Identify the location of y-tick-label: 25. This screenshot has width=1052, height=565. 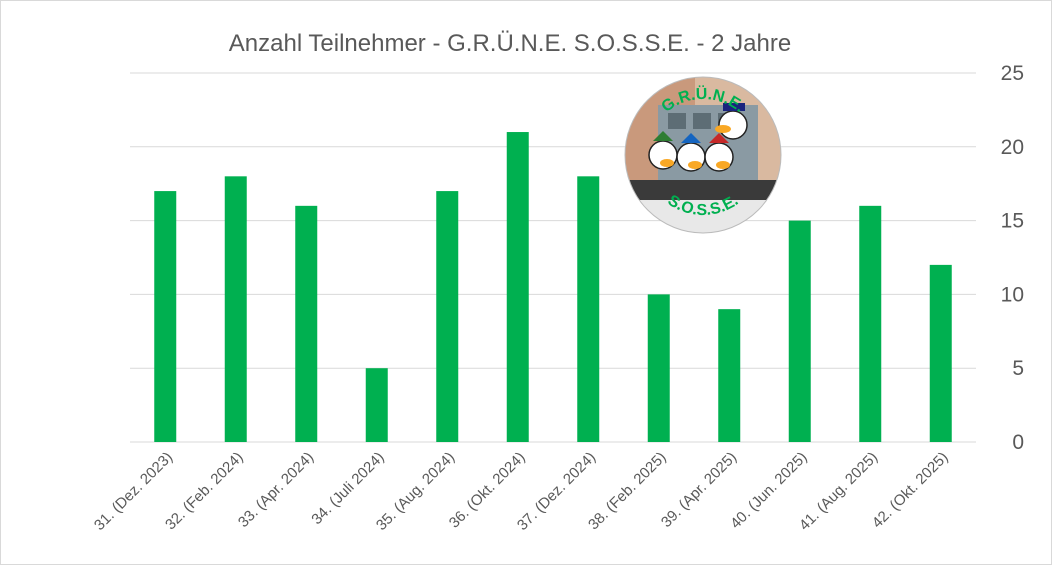
(1012, 73).